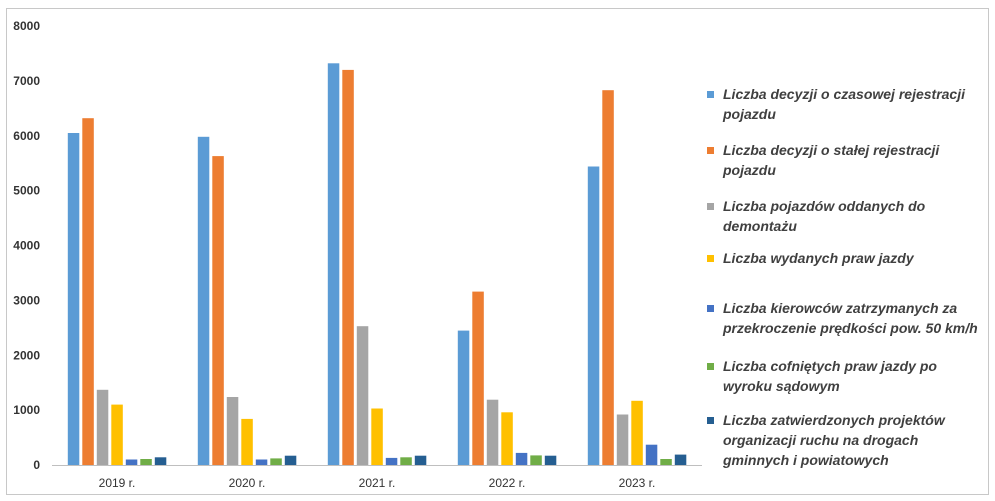 The width and height of the screenshot is (995, 501). What do you see at coordinates (247, 483) in the screenshot?
I see `x-tick-label: 2020 r.` at bounding box center [247, 483].